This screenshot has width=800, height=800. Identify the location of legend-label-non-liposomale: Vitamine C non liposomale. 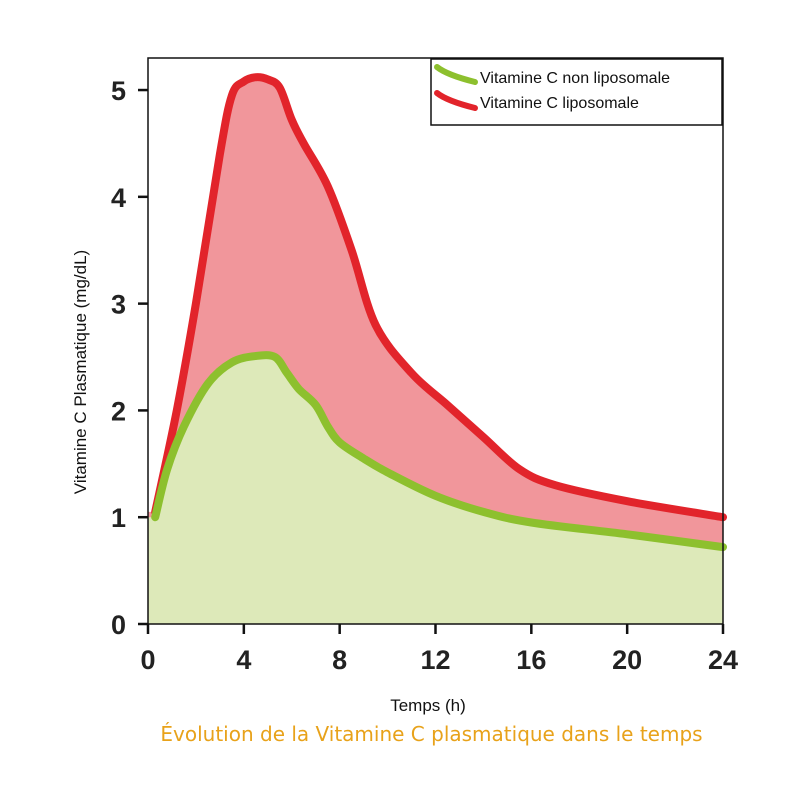
(575, 78).